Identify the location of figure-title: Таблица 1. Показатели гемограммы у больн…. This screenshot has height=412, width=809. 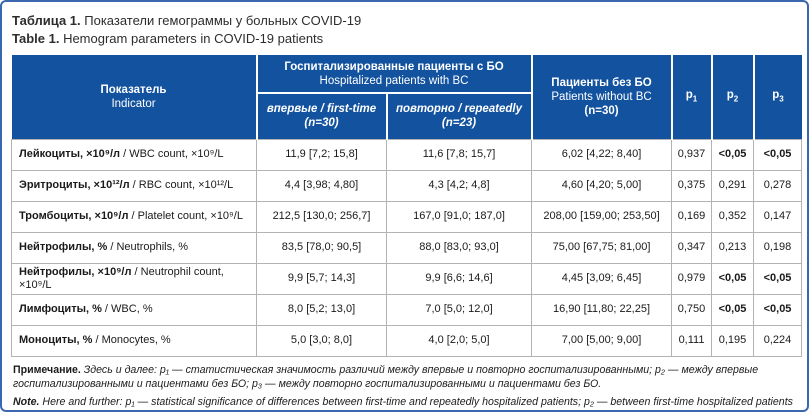
(404, 32).